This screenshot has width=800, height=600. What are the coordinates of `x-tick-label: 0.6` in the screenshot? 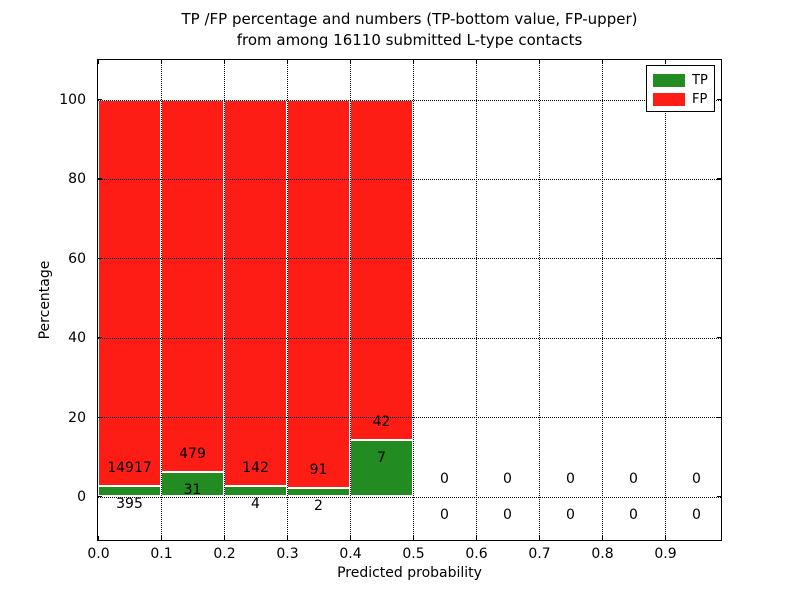 It's located at (476, 554).